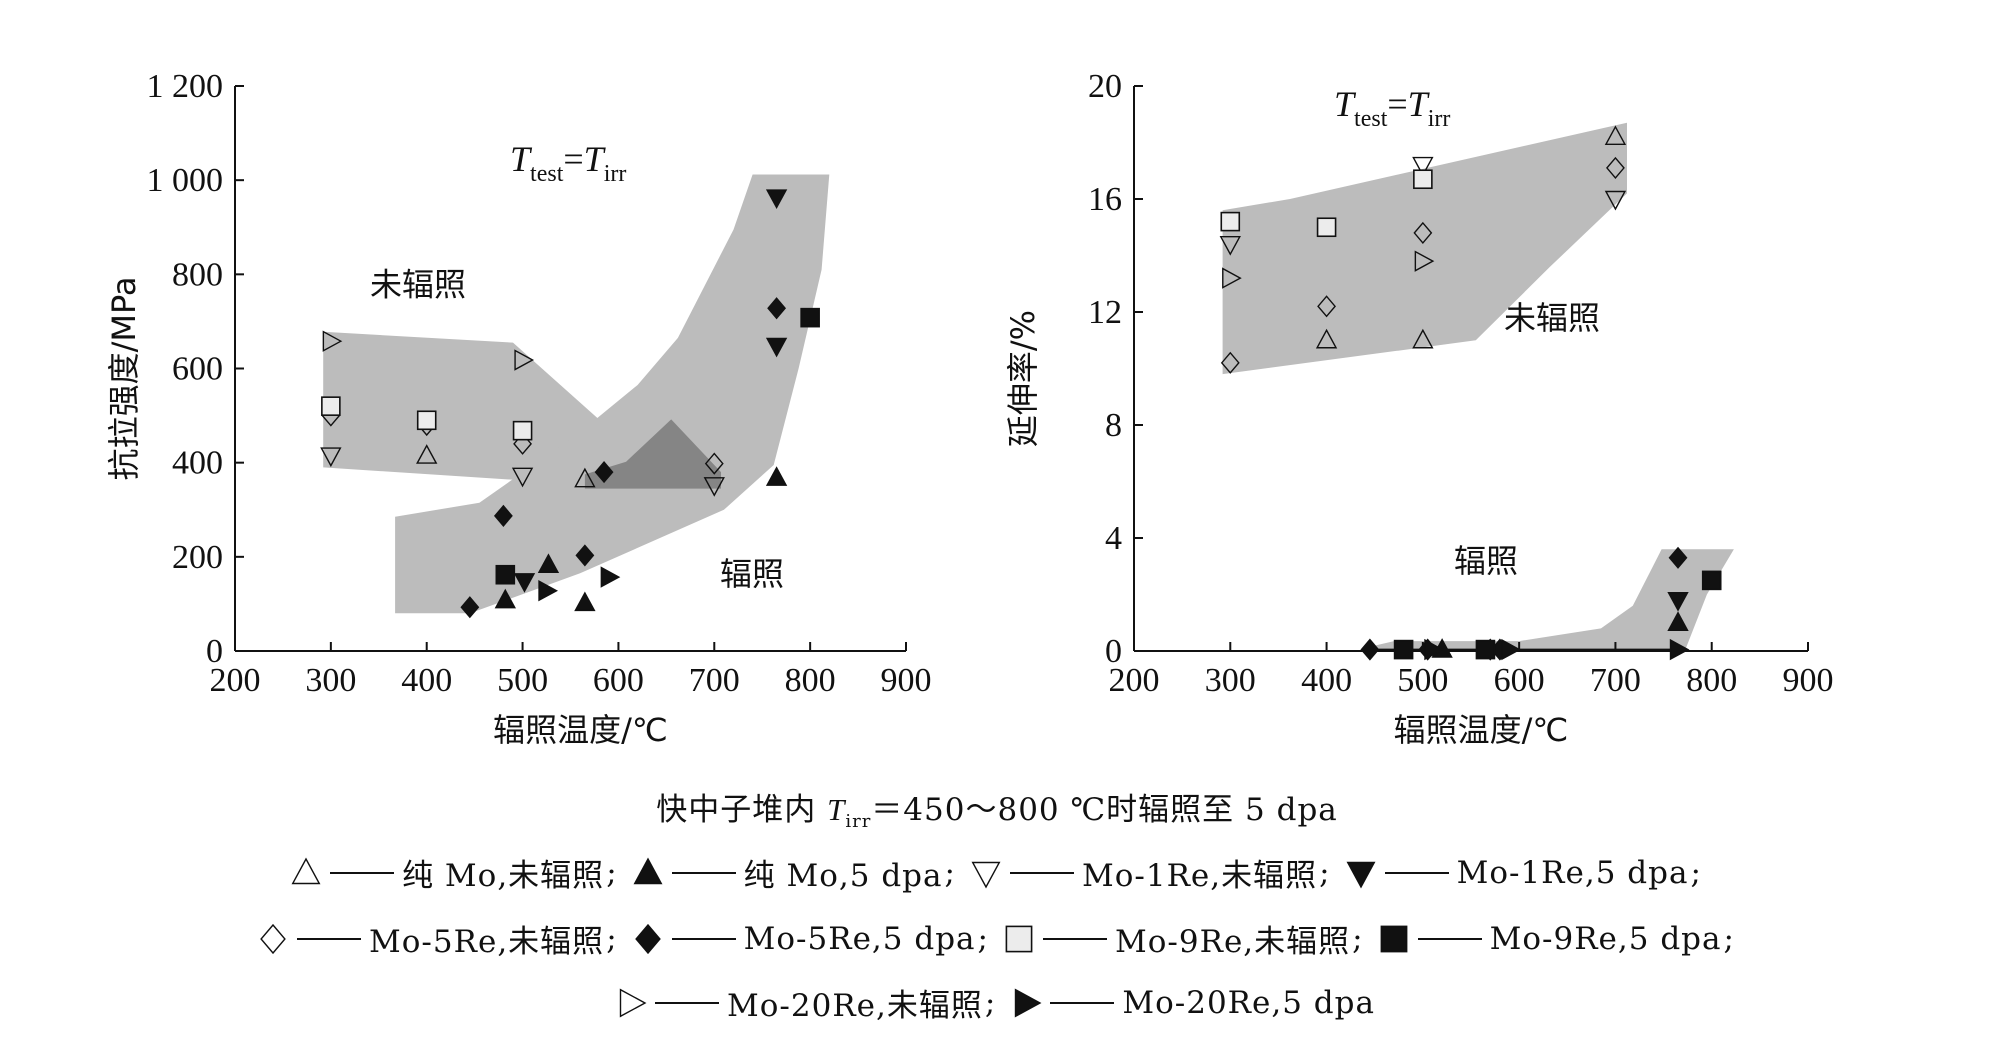  Describe the element at coordinates (652, 454) in the screenshot. I see `region-overlap` at that location.